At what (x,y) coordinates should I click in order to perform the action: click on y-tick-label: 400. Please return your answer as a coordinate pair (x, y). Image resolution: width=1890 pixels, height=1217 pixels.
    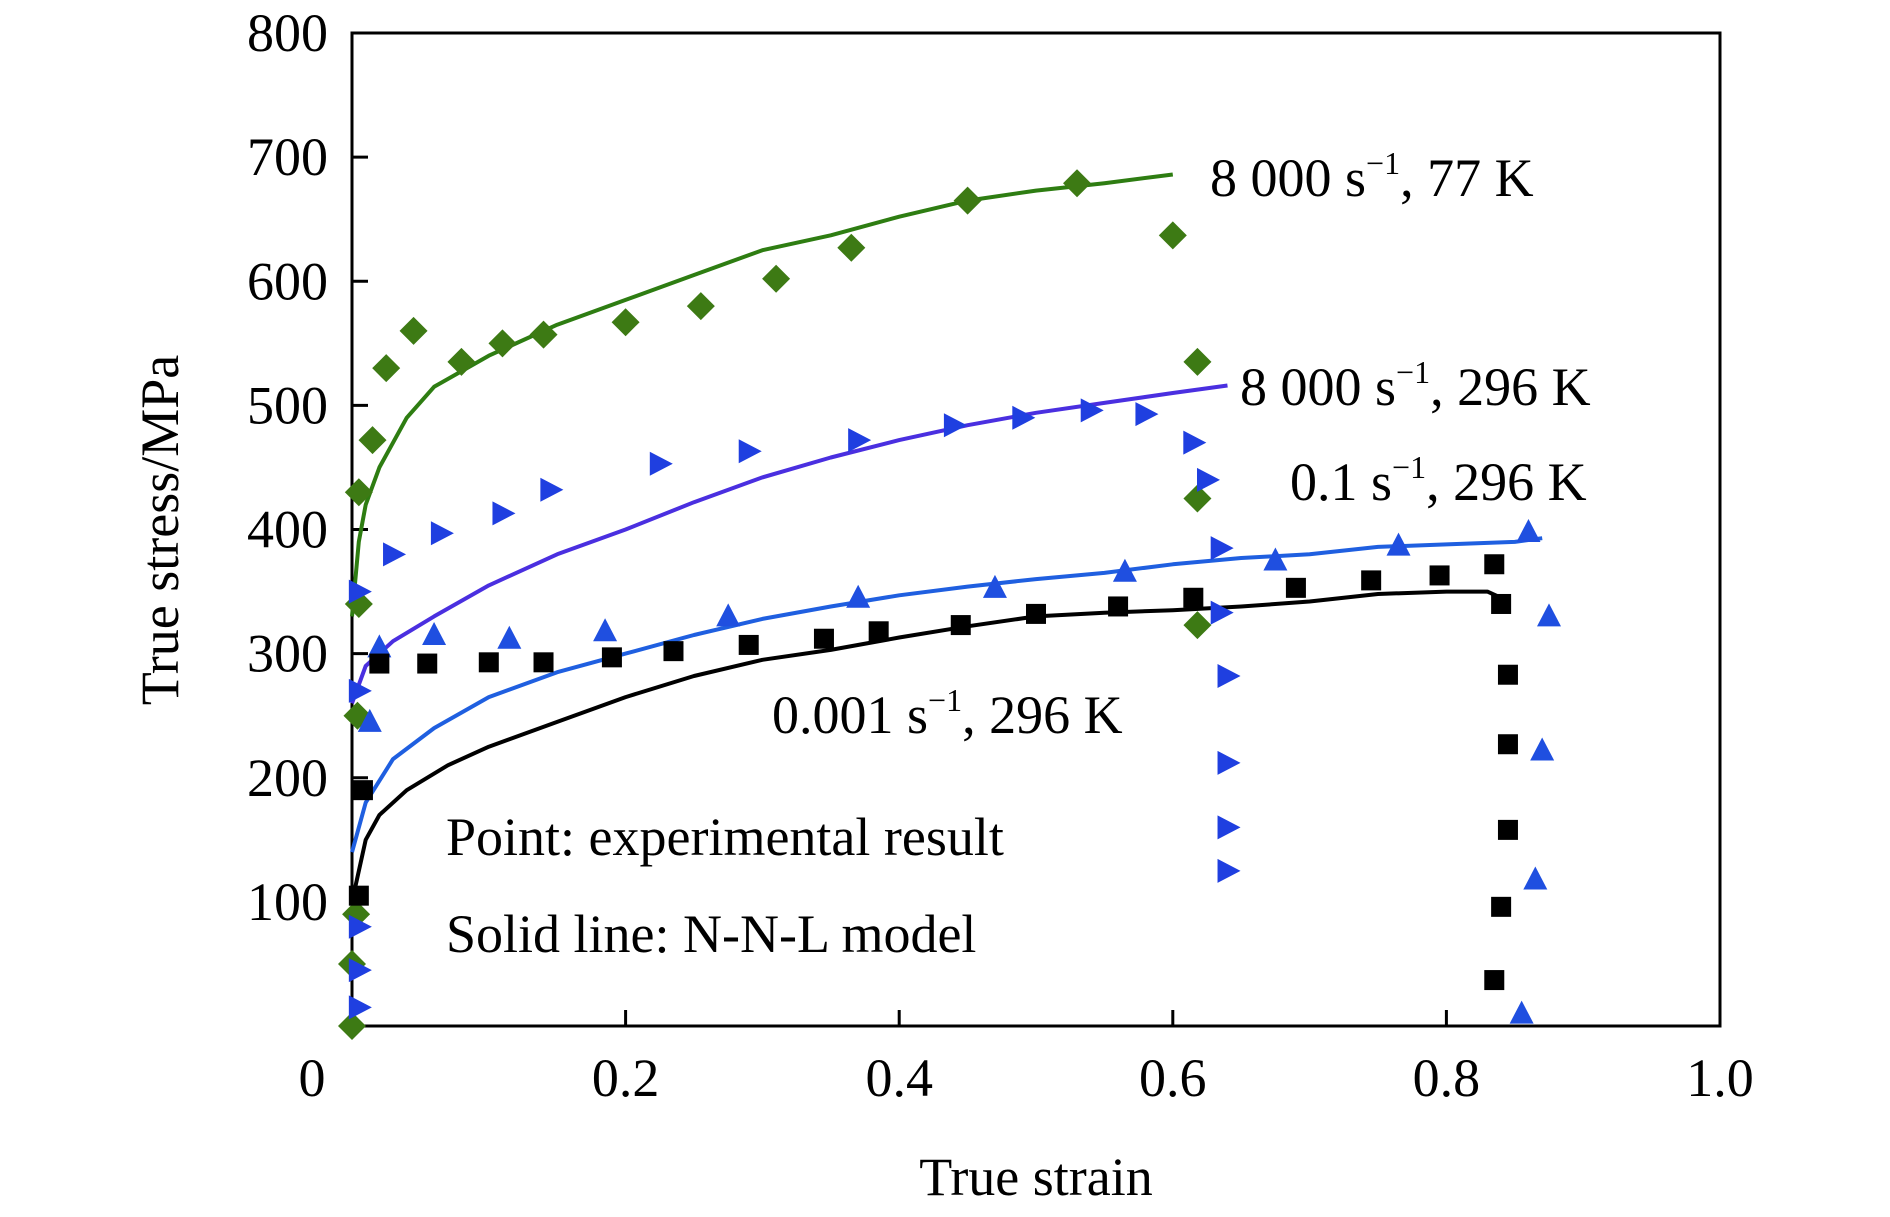
    Looking at the image, I should click on (287, 530).